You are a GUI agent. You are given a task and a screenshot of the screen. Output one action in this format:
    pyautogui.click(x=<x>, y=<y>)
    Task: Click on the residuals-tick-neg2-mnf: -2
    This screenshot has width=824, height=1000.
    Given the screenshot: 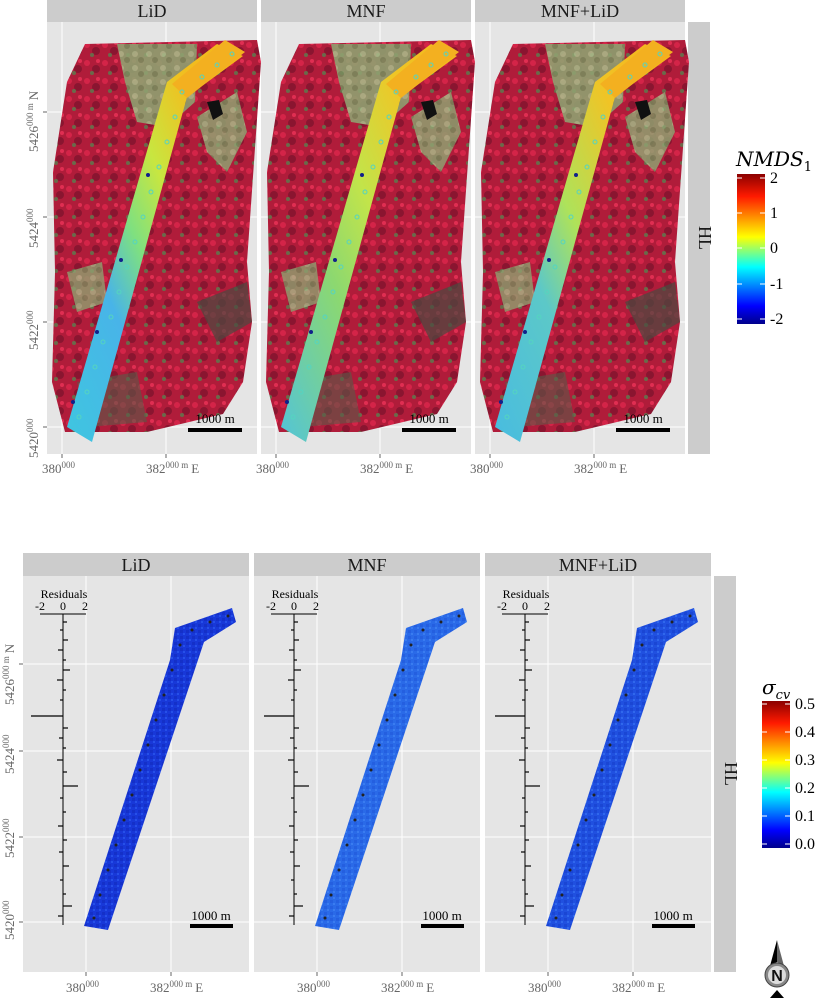 What is the action you would take?
    pyautogui.click(x=271, y=606)
    